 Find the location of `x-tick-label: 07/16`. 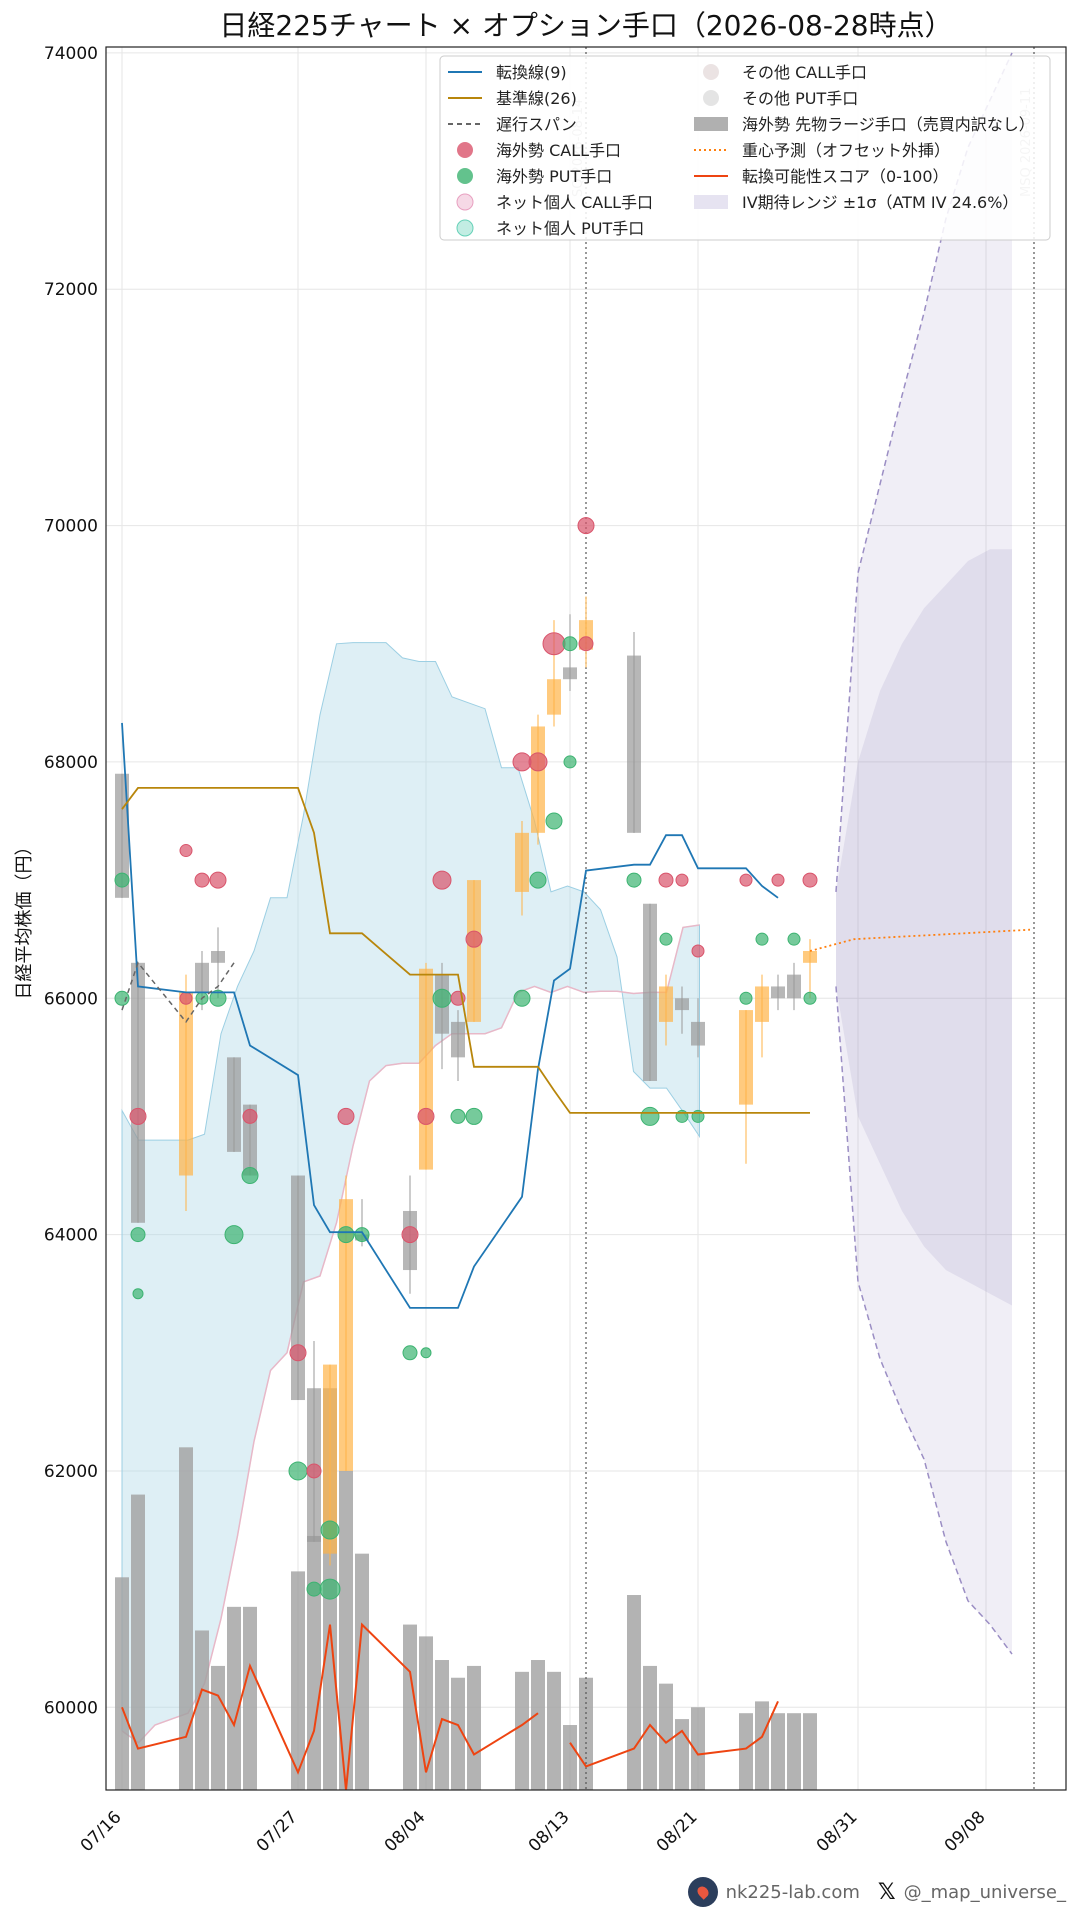

x-tick-label: 07/16 is located at coordinates (101, 1831).